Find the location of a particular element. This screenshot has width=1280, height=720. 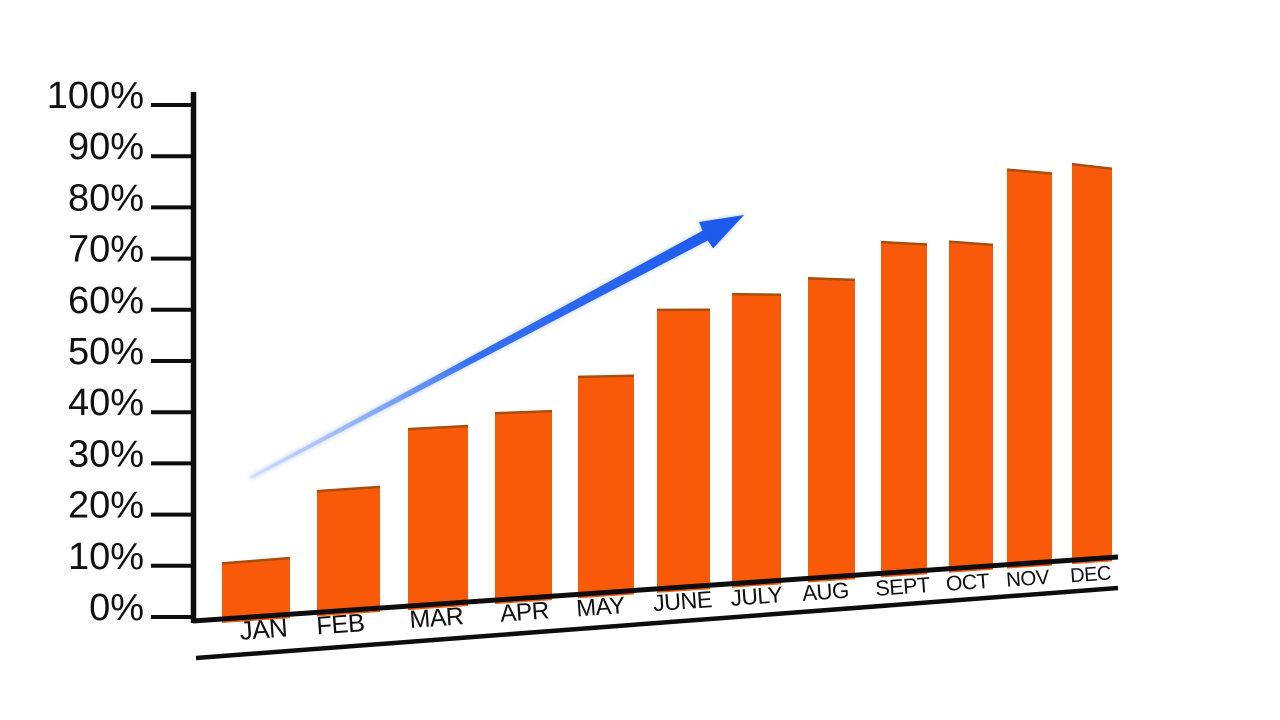

y-tick-label-50: 50% is located at coordinates (106, 352).